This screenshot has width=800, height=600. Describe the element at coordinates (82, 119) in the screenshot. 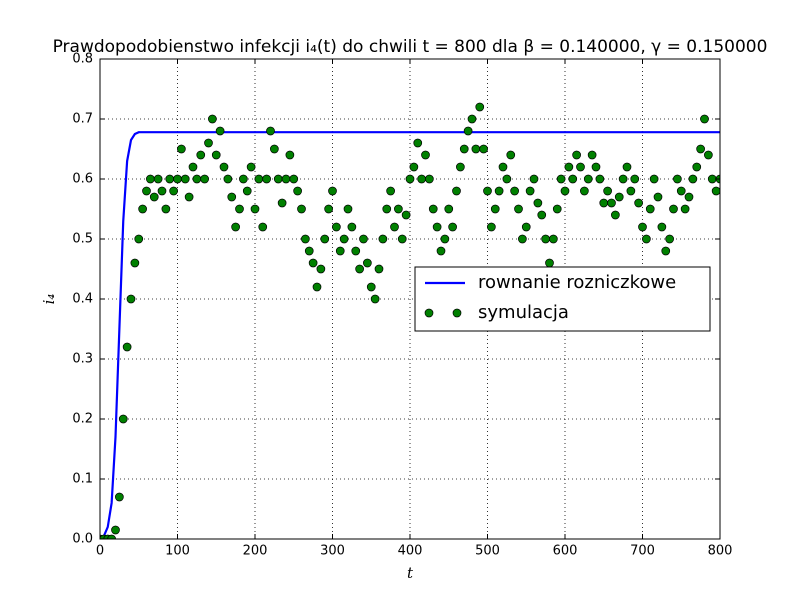

I see `y-tick-label: 0.7` at that location.